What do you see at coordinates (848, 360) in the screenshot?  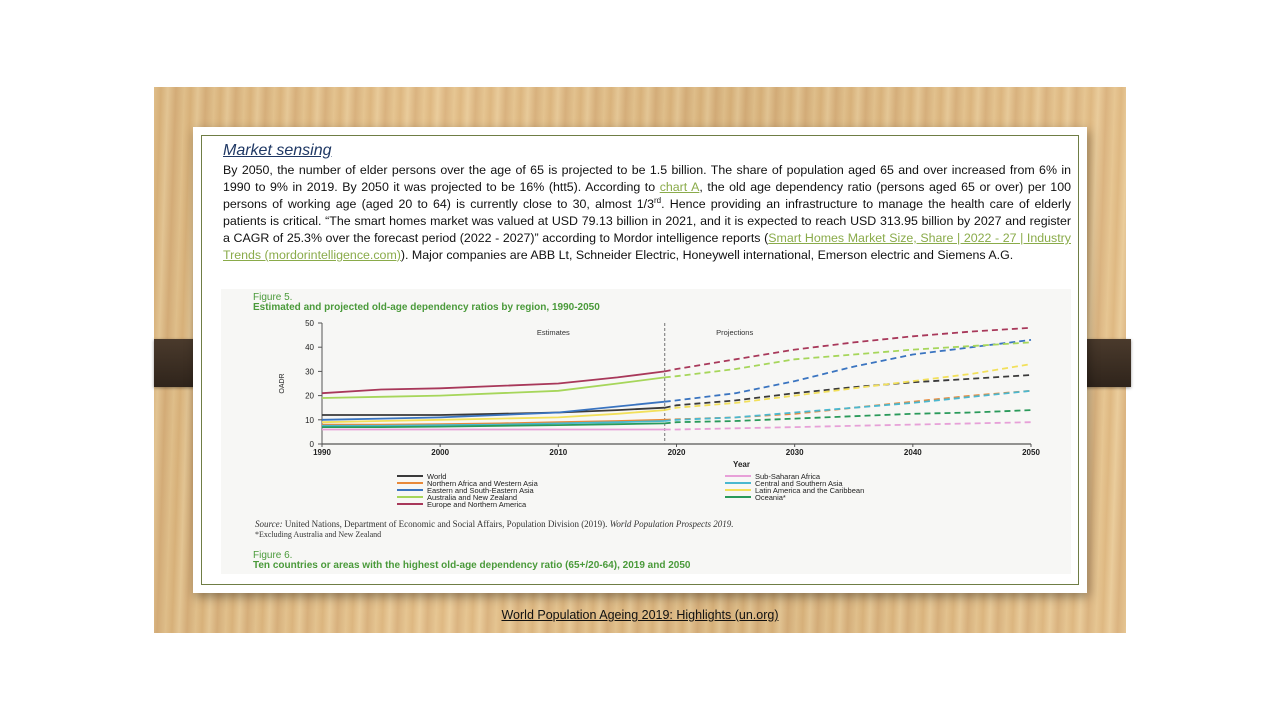 I see `series-line-australia-and-new-zealand-projection` at bounding box center [848, 360].